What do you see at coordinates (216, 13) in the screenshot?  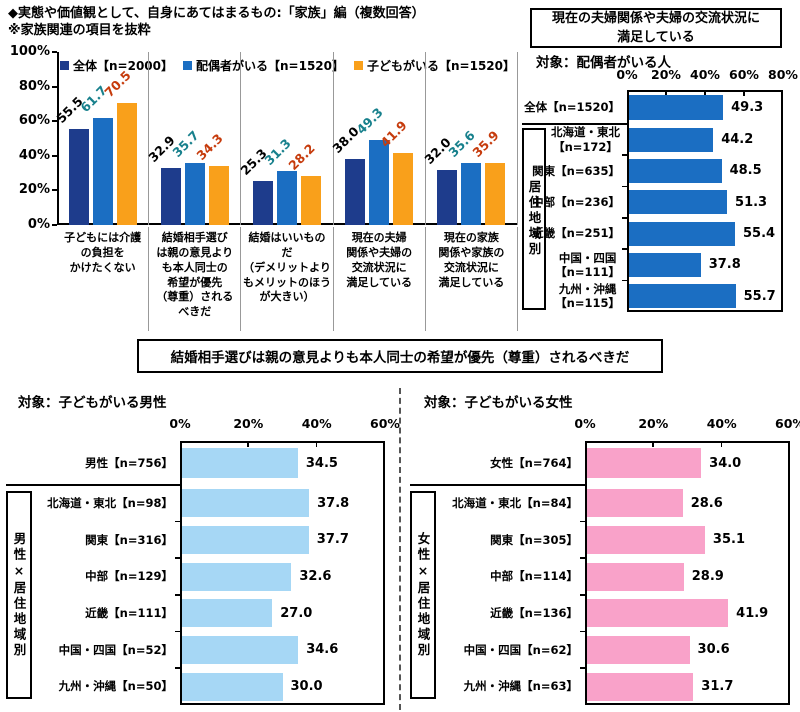 I see `chart-title-line-1: ◆実態や価値観として、自身にあてはまるもの:「家族」編（複数回答）` at bounding box center [216, 13].